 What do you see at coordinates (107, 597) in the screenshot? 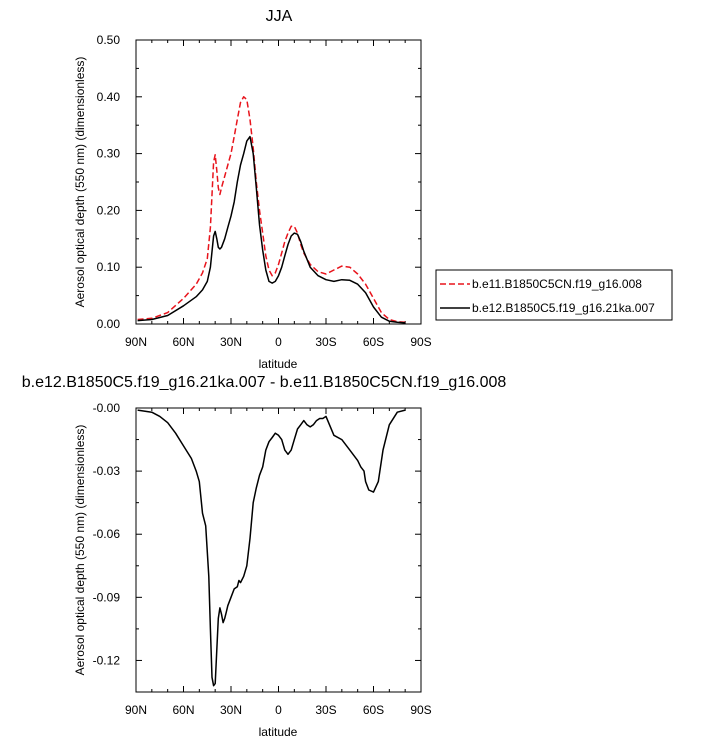
I see `bottom-y-tick-label: -0.09` at bounding box center [107, 597].